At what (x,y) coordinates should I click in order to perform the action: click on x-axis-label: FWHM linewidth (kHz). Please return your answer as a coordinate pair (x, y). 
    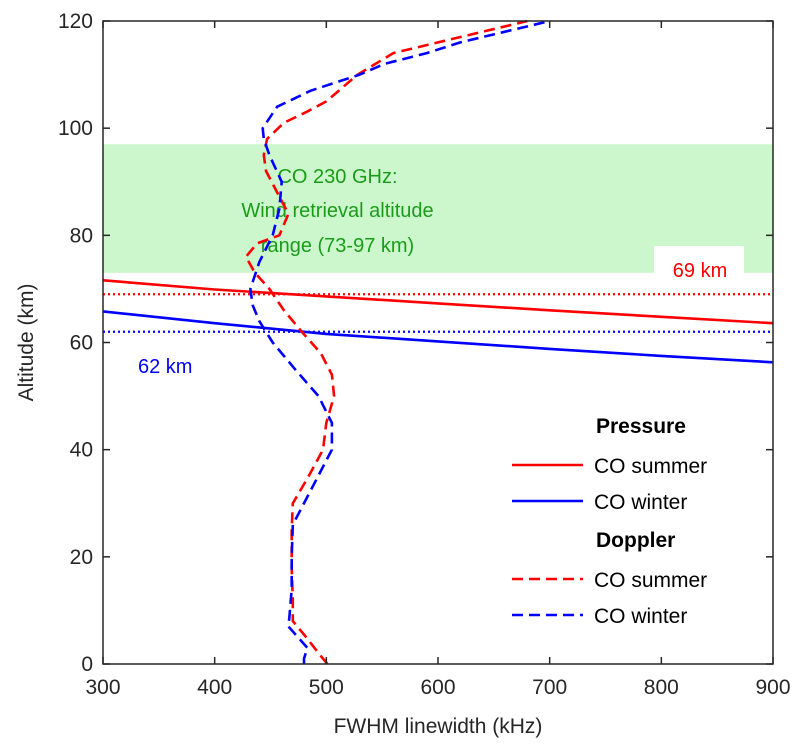
    Looking at the image, I should click on (438, 726).